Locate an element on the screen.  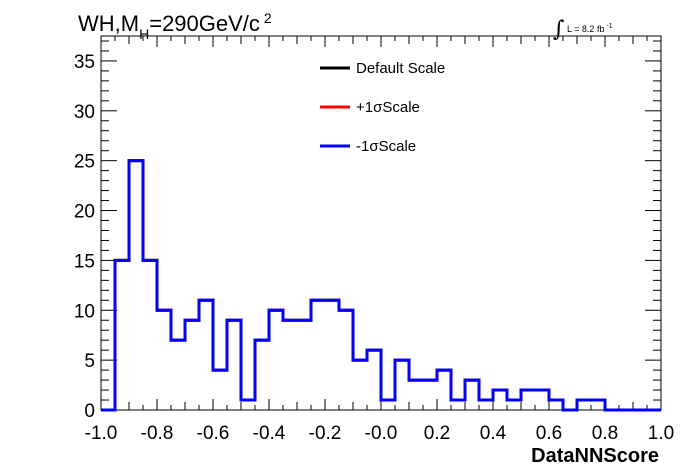
x-tick-label: -1.0 is located at coordinates (101, 433).